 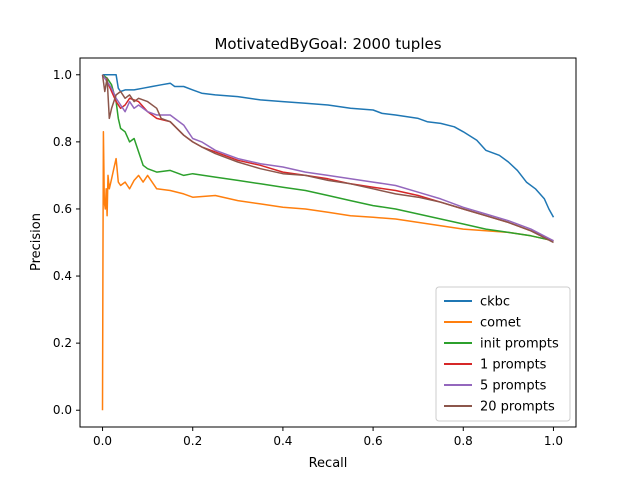 What do you see at coordinates (36, 242) in the screenshot?
I see `y-axis-label: Precision` at bounding box center [36, 242].